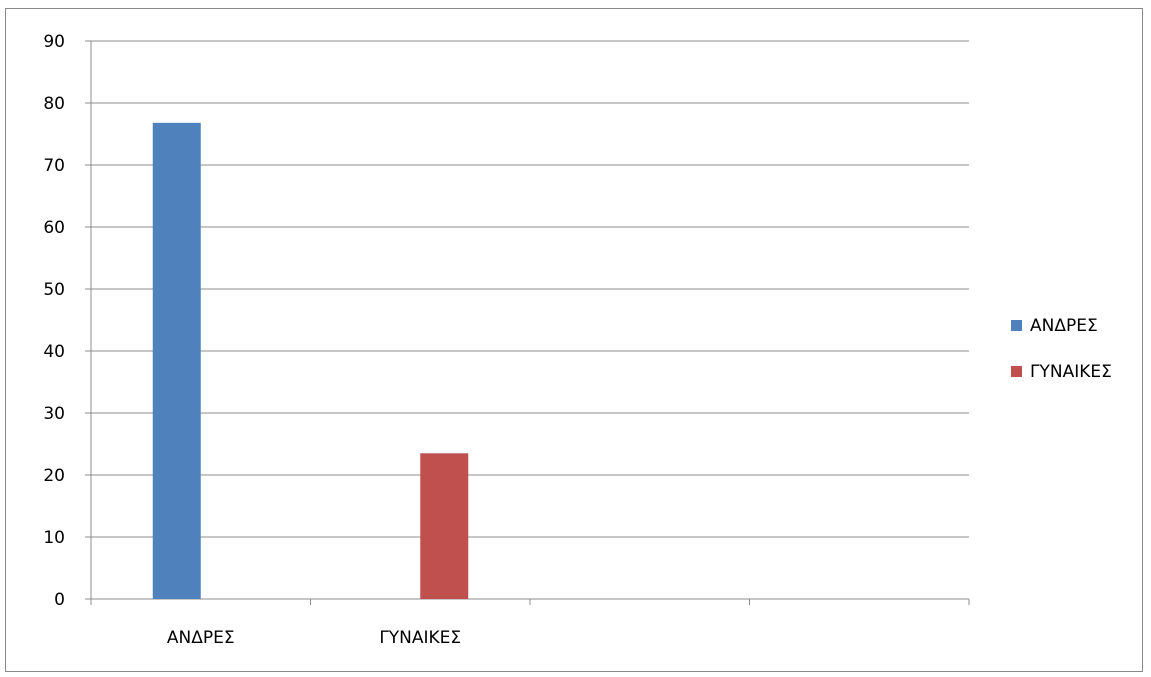  What do you see at coordinates (54, 290) in the screenshot?
I see `y-tick-label: 50` at bounding box center [54, 290].